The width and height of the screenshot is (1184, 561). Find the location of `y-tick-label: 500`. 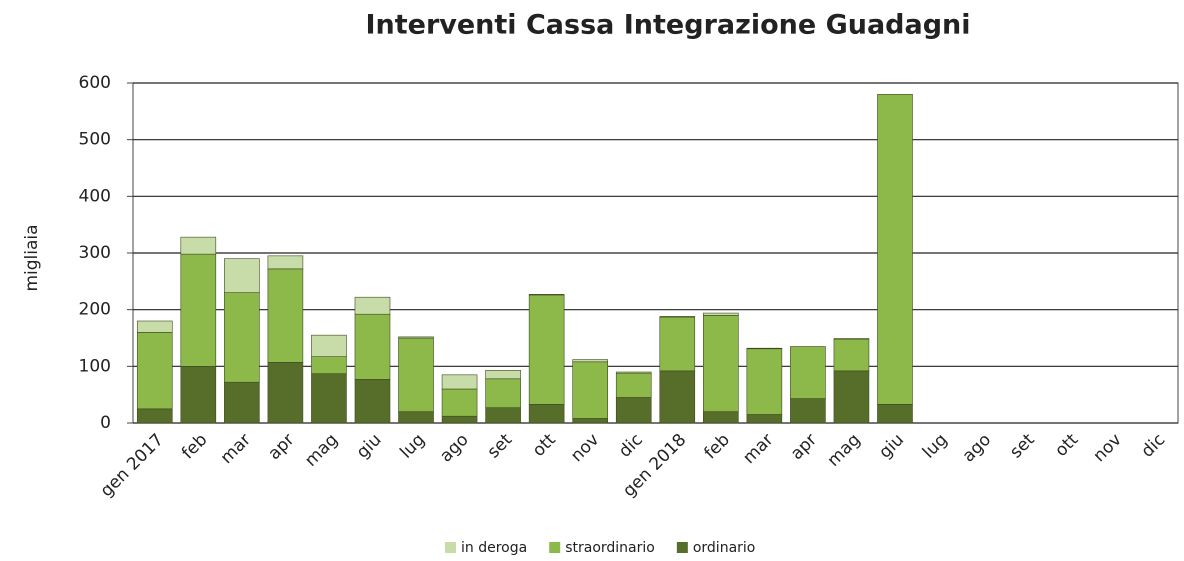

y-tick-label: 500 is located at coordinates (95, 140).